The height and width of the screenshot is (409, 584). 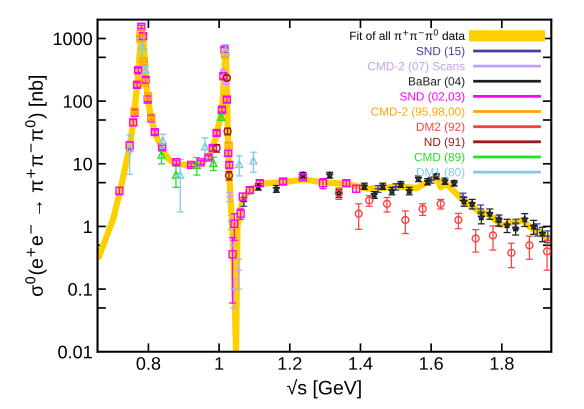 I want to click on y-tick-label: 0.1, so click(x=80, y=289).